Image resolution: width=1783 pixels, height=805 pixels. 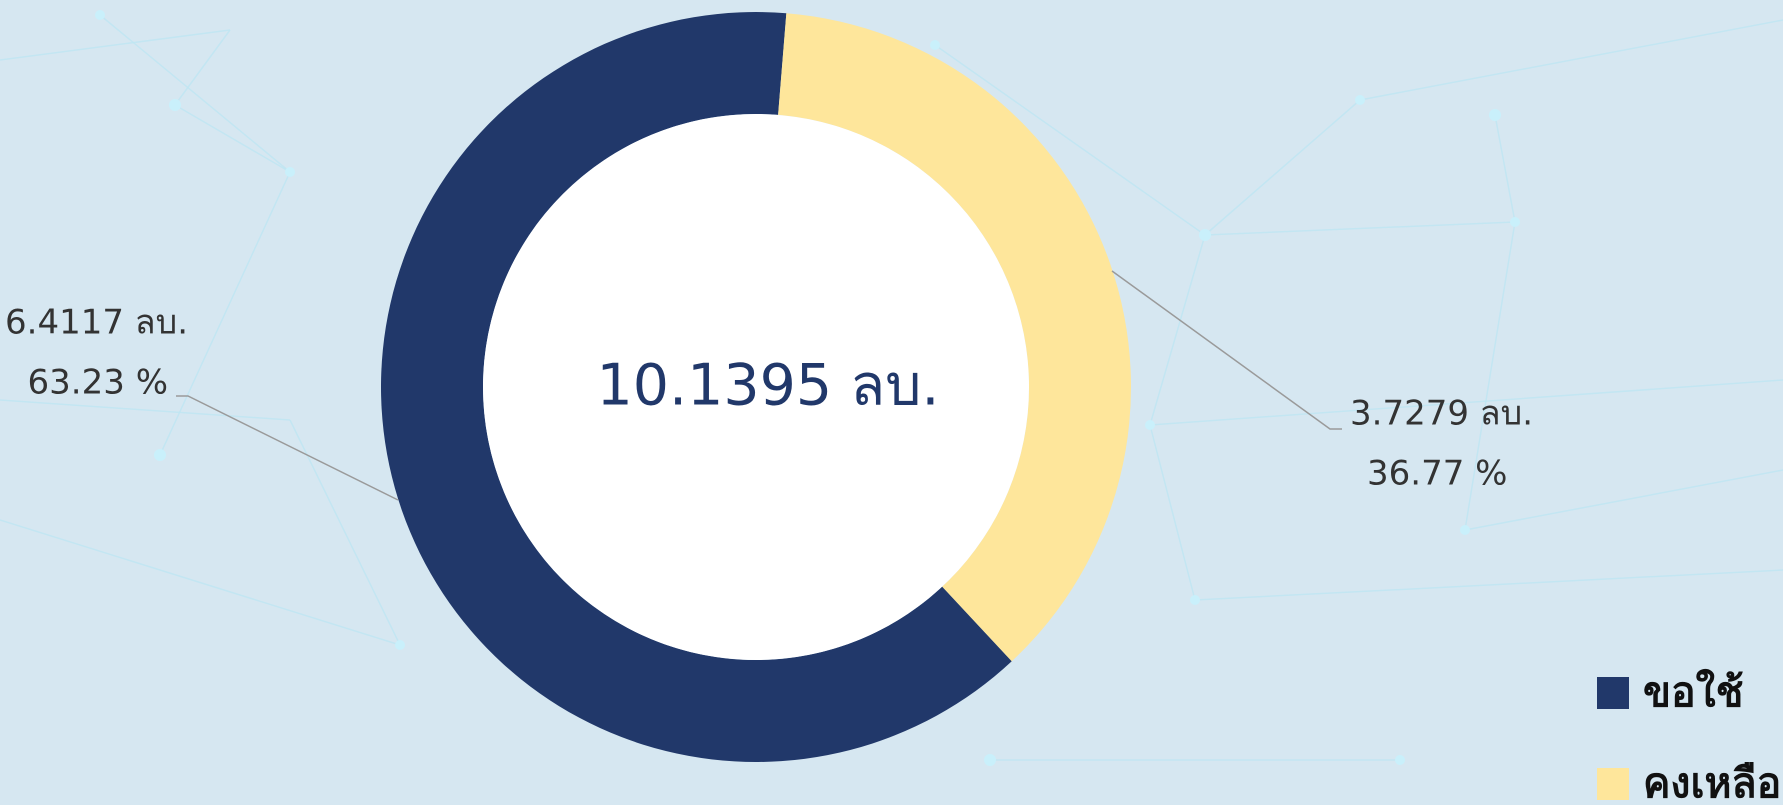 I want to click on legend-label: คงเหลือ, so click(x=1712, y=782).